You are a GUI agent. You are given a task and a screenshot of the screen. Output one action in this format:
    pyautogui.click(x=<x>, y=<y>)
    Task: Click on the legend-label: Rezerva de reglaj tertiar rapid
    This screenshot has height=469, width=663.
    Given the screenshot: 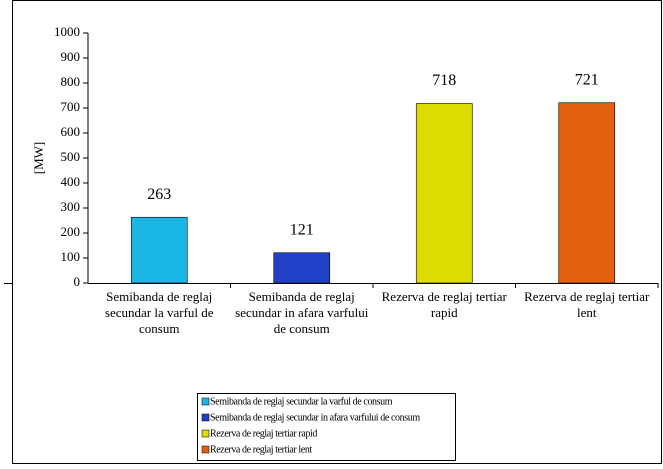 What is the action you would take?
    pyautogui.click(x=263, y=433)
    